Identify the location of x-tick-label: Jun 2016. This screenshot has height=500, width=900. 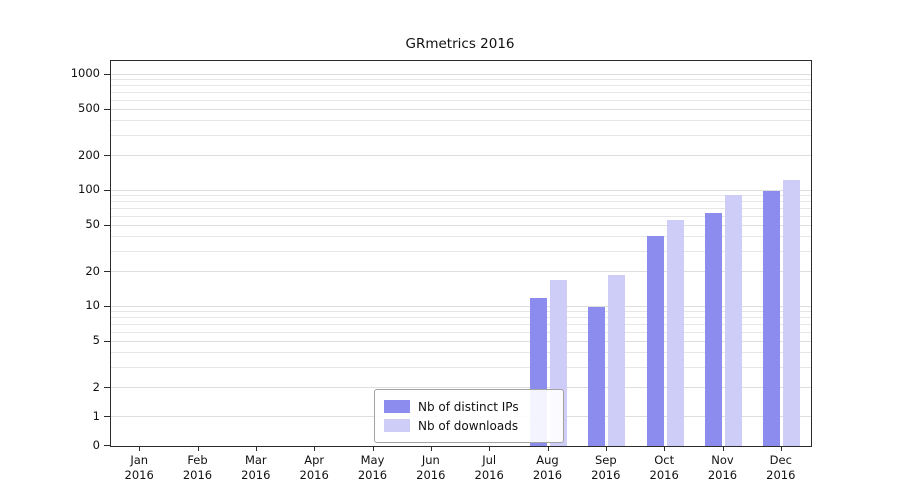
(431, 467).